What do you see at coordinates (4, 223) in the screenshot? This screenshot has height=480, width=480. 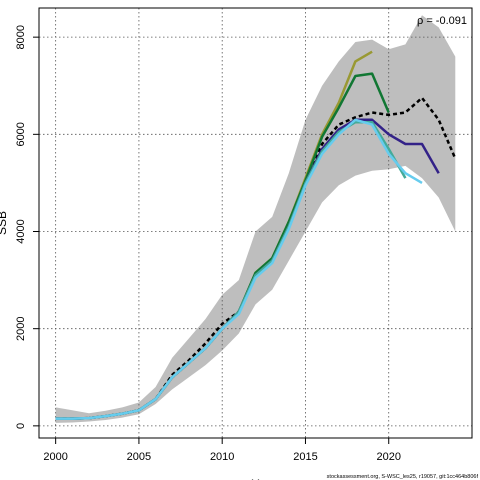 I see `y-axis-title: SSB` at bounding box center [4, 223].